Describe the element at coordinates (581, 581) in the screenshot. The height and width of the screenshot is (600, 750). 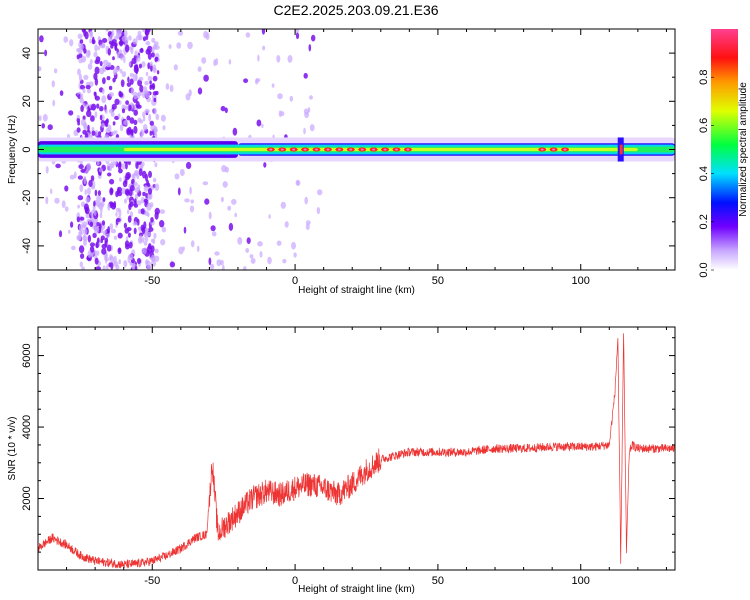
I see `snr-x-tick-label: 100` at that location.